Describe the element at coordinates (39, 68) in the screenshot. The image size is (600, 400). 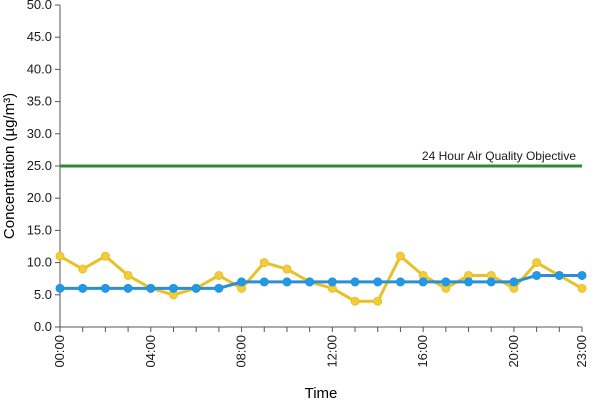
I see `y-tick-label: 40.0` at that location.